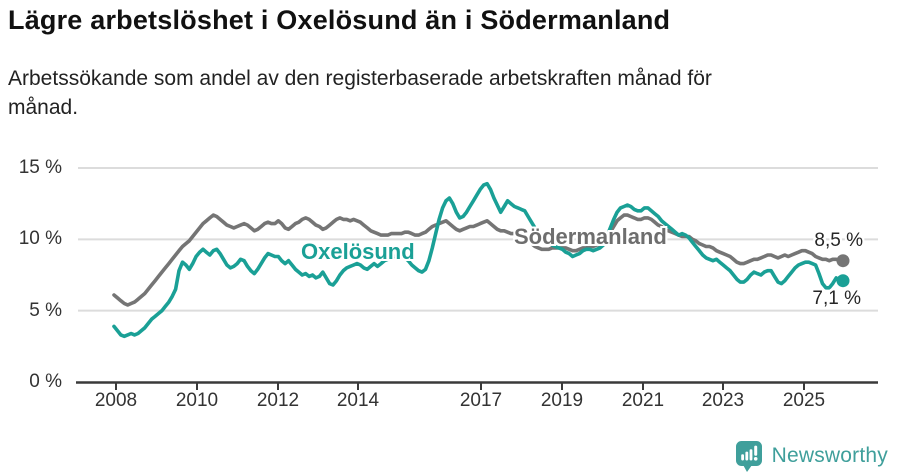  What do you see at coordinates (43, 107) in the screenshot?
I see `chart-subtitle-line-2: månad.` at bounding box center [43, 107].